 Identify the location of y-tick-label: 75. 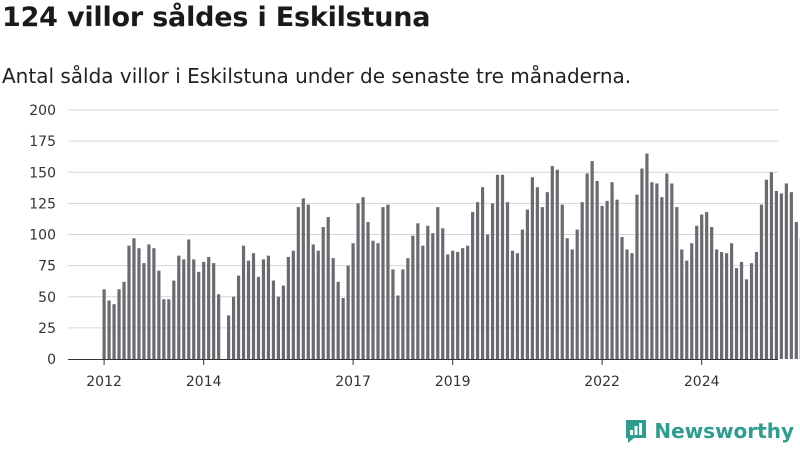
(47, 267).